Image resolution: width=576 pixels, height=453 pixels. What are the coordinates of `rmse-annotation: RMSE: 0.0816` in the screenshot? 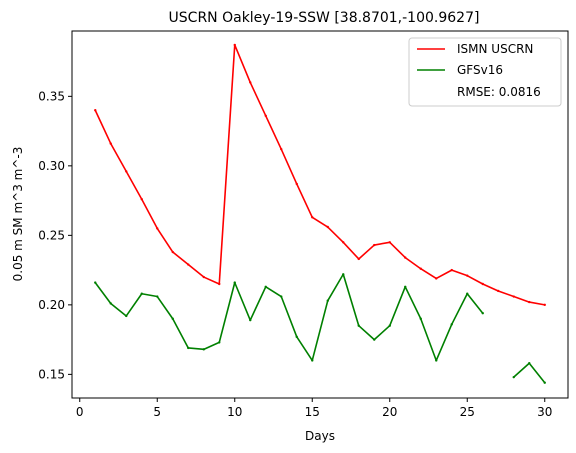 It's located at (499, 92).